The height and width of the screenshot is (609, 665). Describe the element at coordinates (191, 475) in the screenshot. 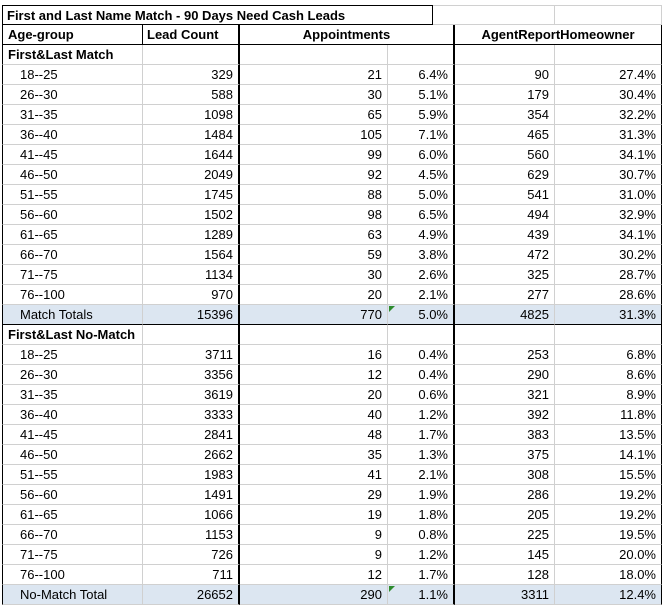

I see `cell-lead-count: 1983` at that location.